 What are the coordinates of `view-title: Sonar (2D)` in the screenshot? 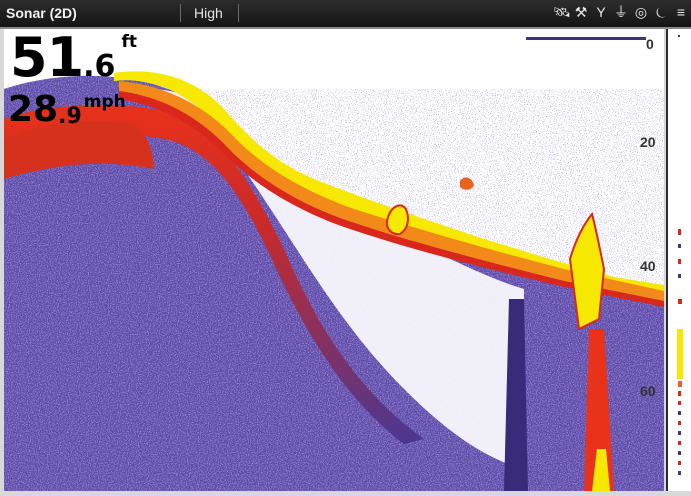 It's located at (41, 13).